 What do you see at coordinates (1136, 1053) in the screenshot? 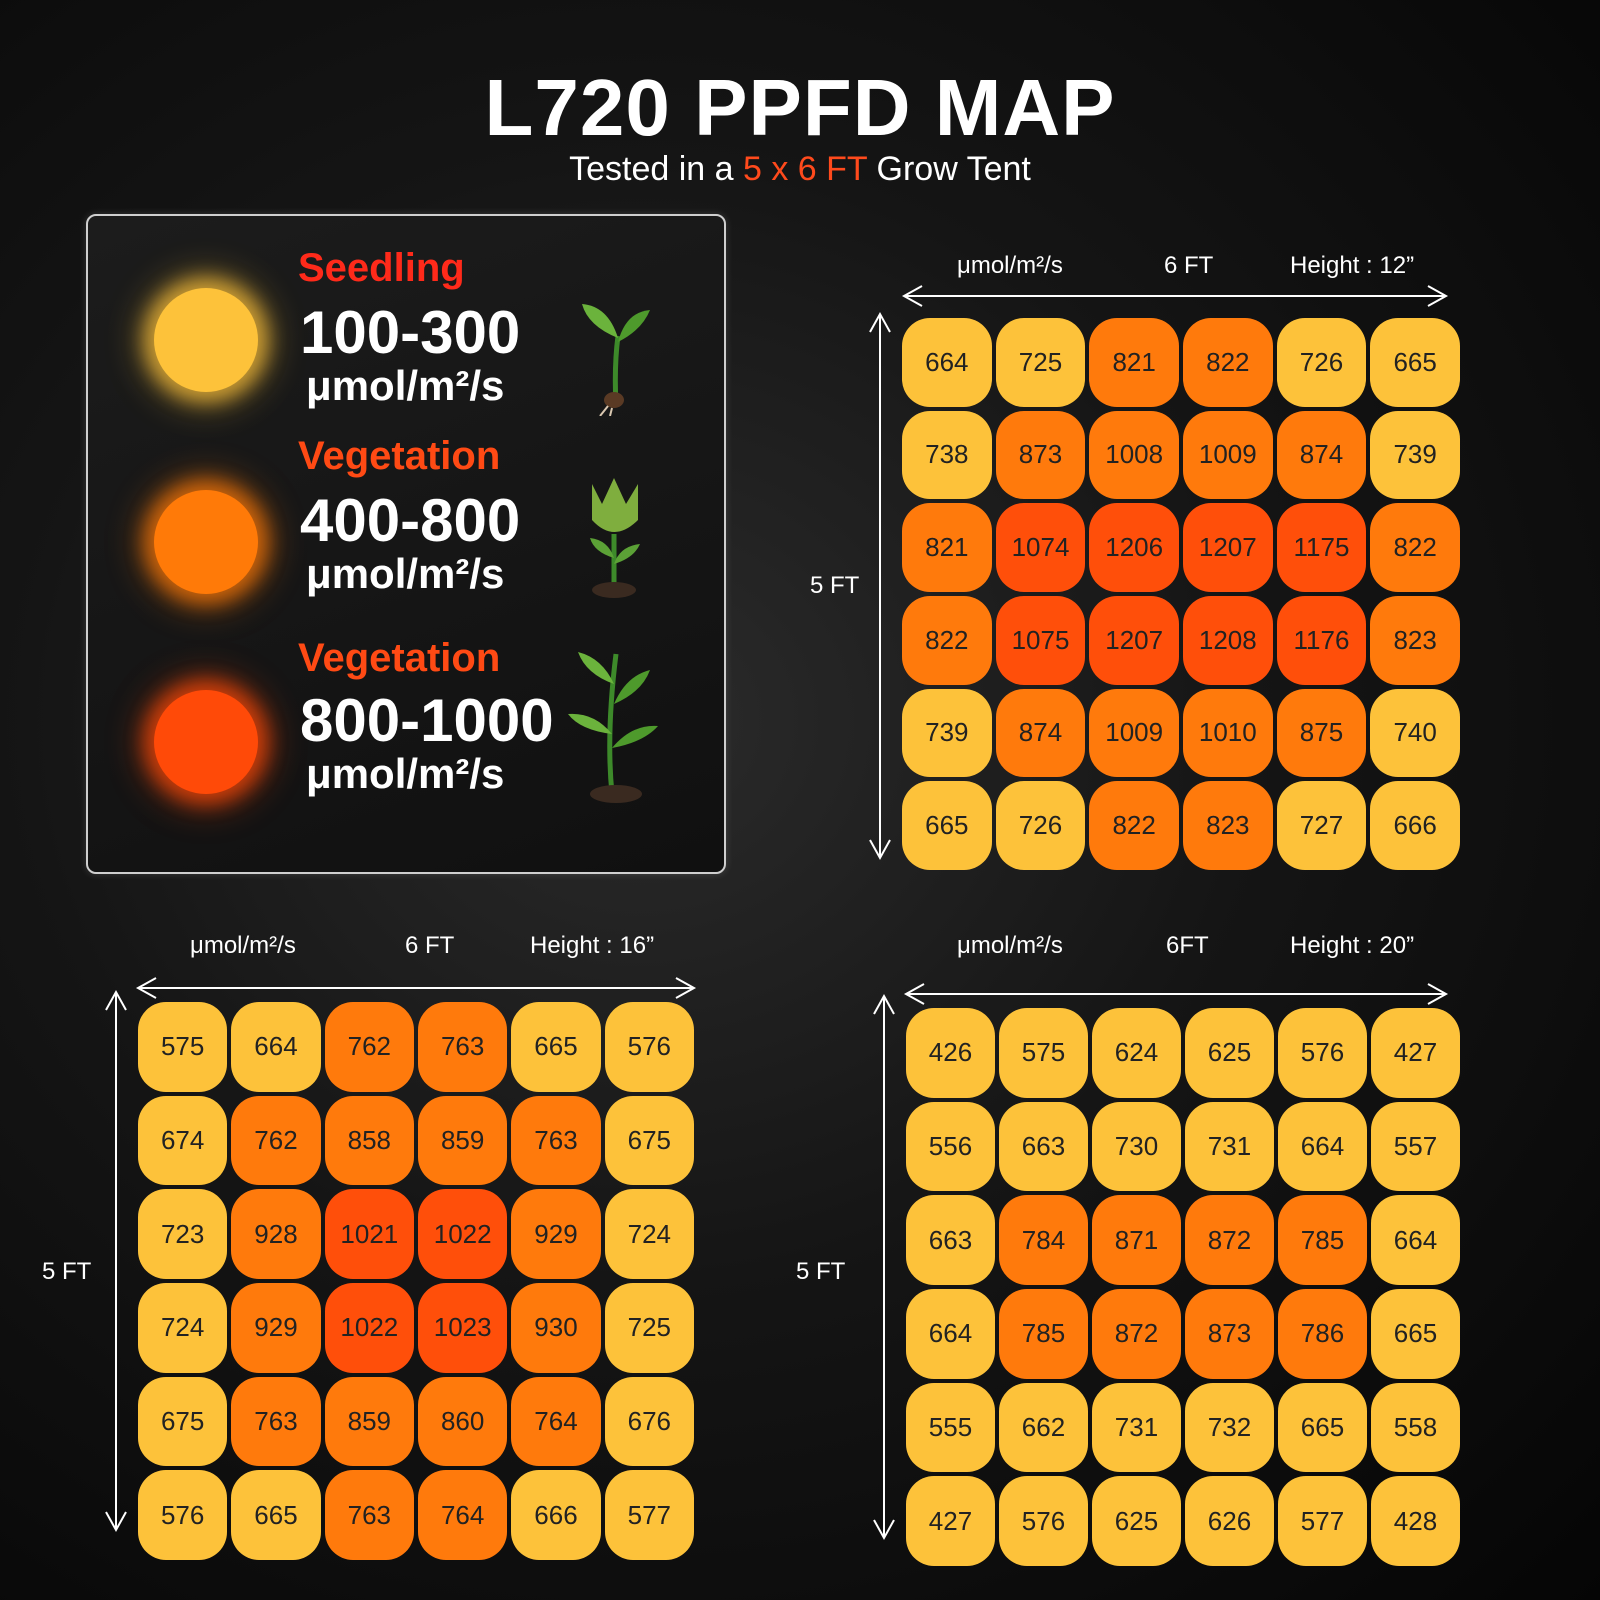
I see `ppfd-cell: 624` at bounding box center [1136, 1053].